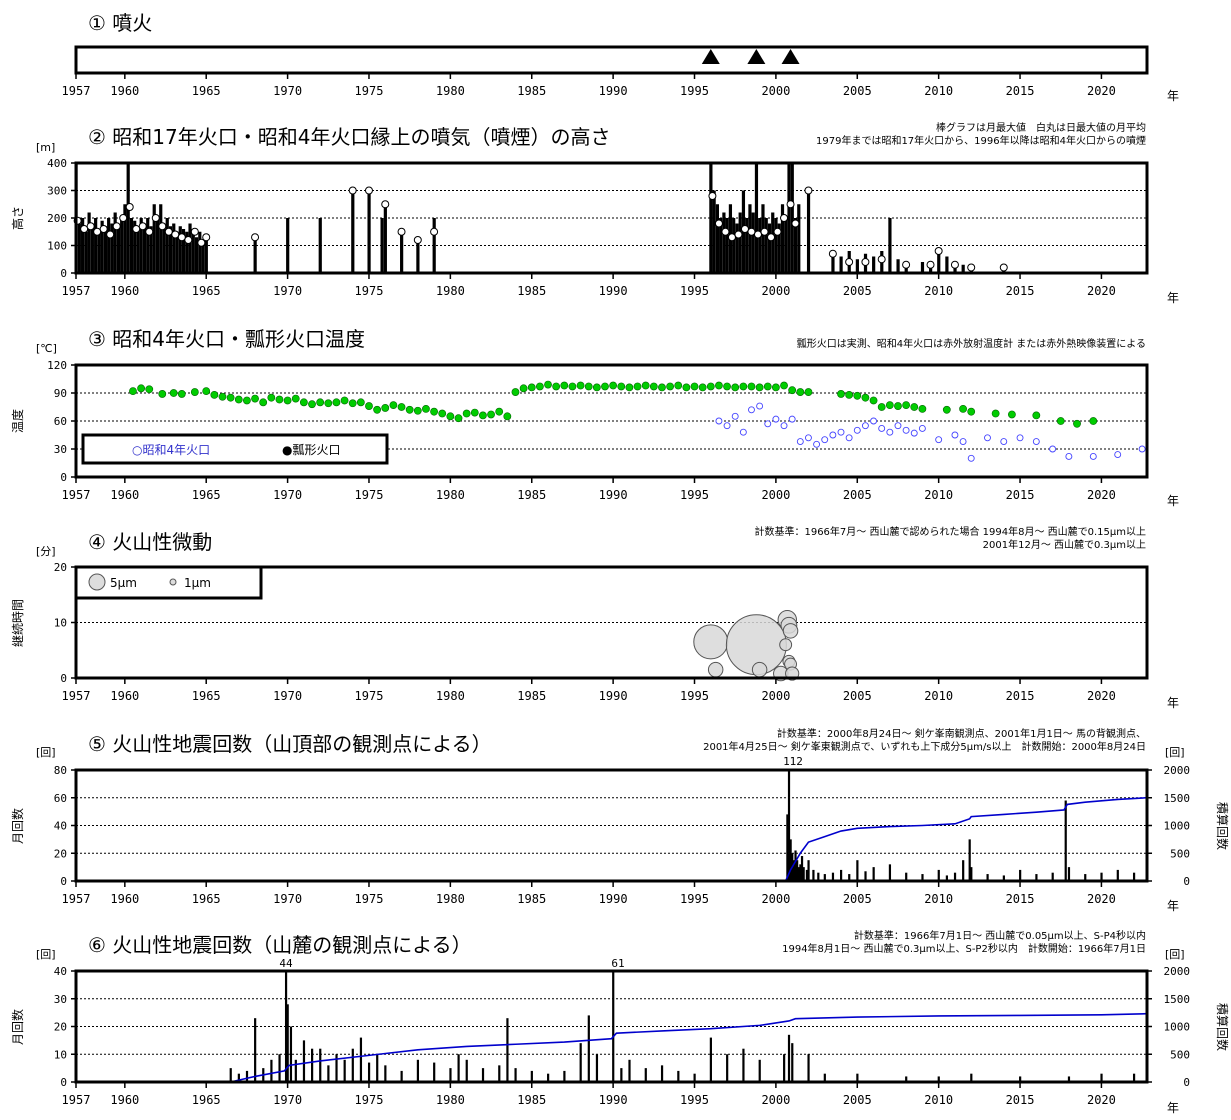 The image size is (1231, 1120). I want to click on x-tick-label: 1985, so click(531, 91).